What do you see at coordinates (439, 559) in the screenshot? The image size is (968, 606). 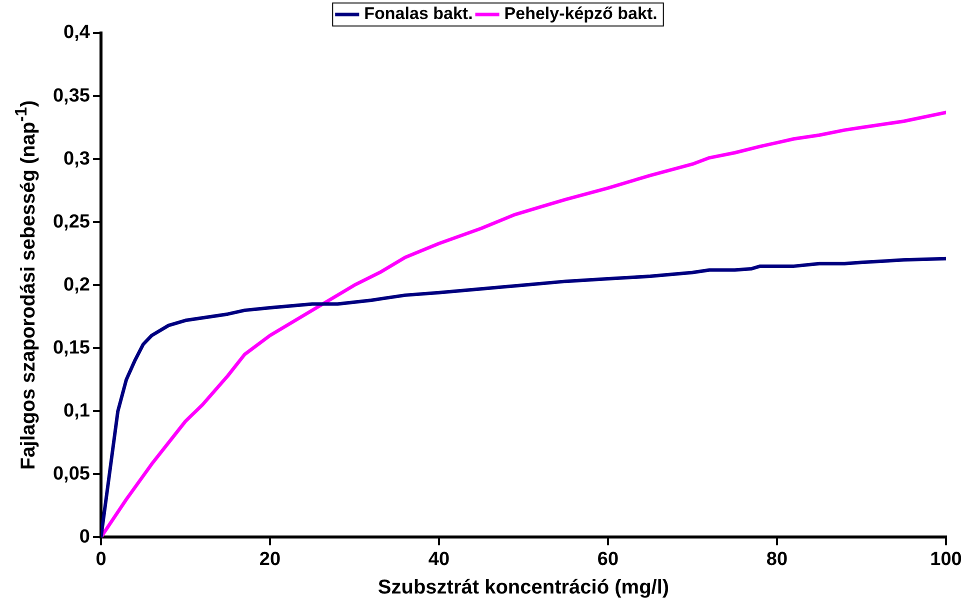 I see `x-tick-label: 40` at bounding box center [439, 559].